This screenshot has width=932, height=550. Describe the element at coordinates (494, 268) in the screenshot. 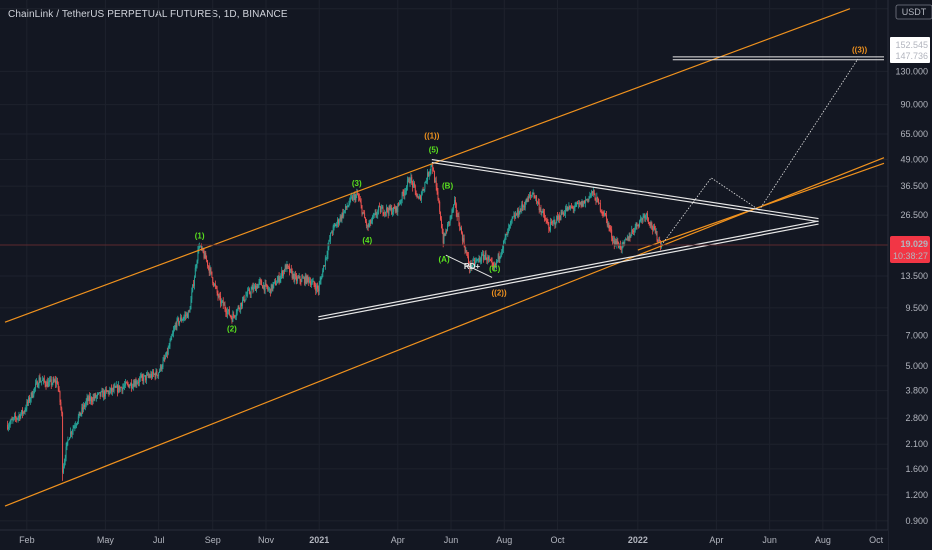

I see `wave-label: (C)` at that location.